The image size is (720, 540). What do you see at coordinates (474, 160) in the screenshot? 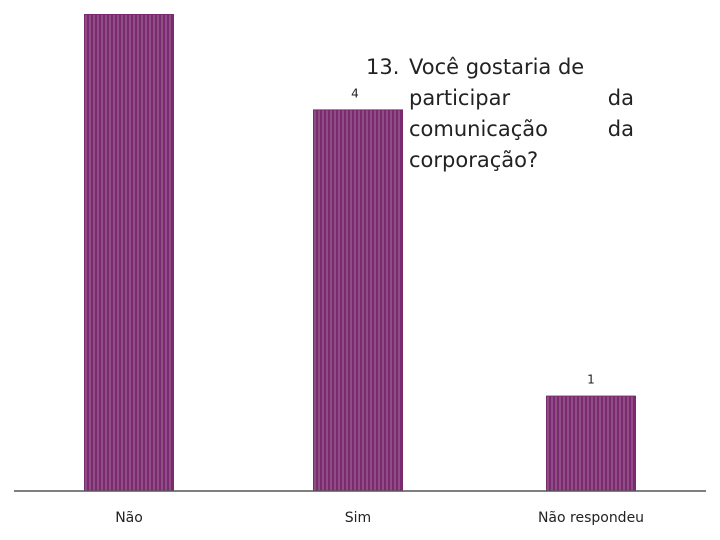
I see `title-line-4-text: corporação?` at bounding box center [474, 160].